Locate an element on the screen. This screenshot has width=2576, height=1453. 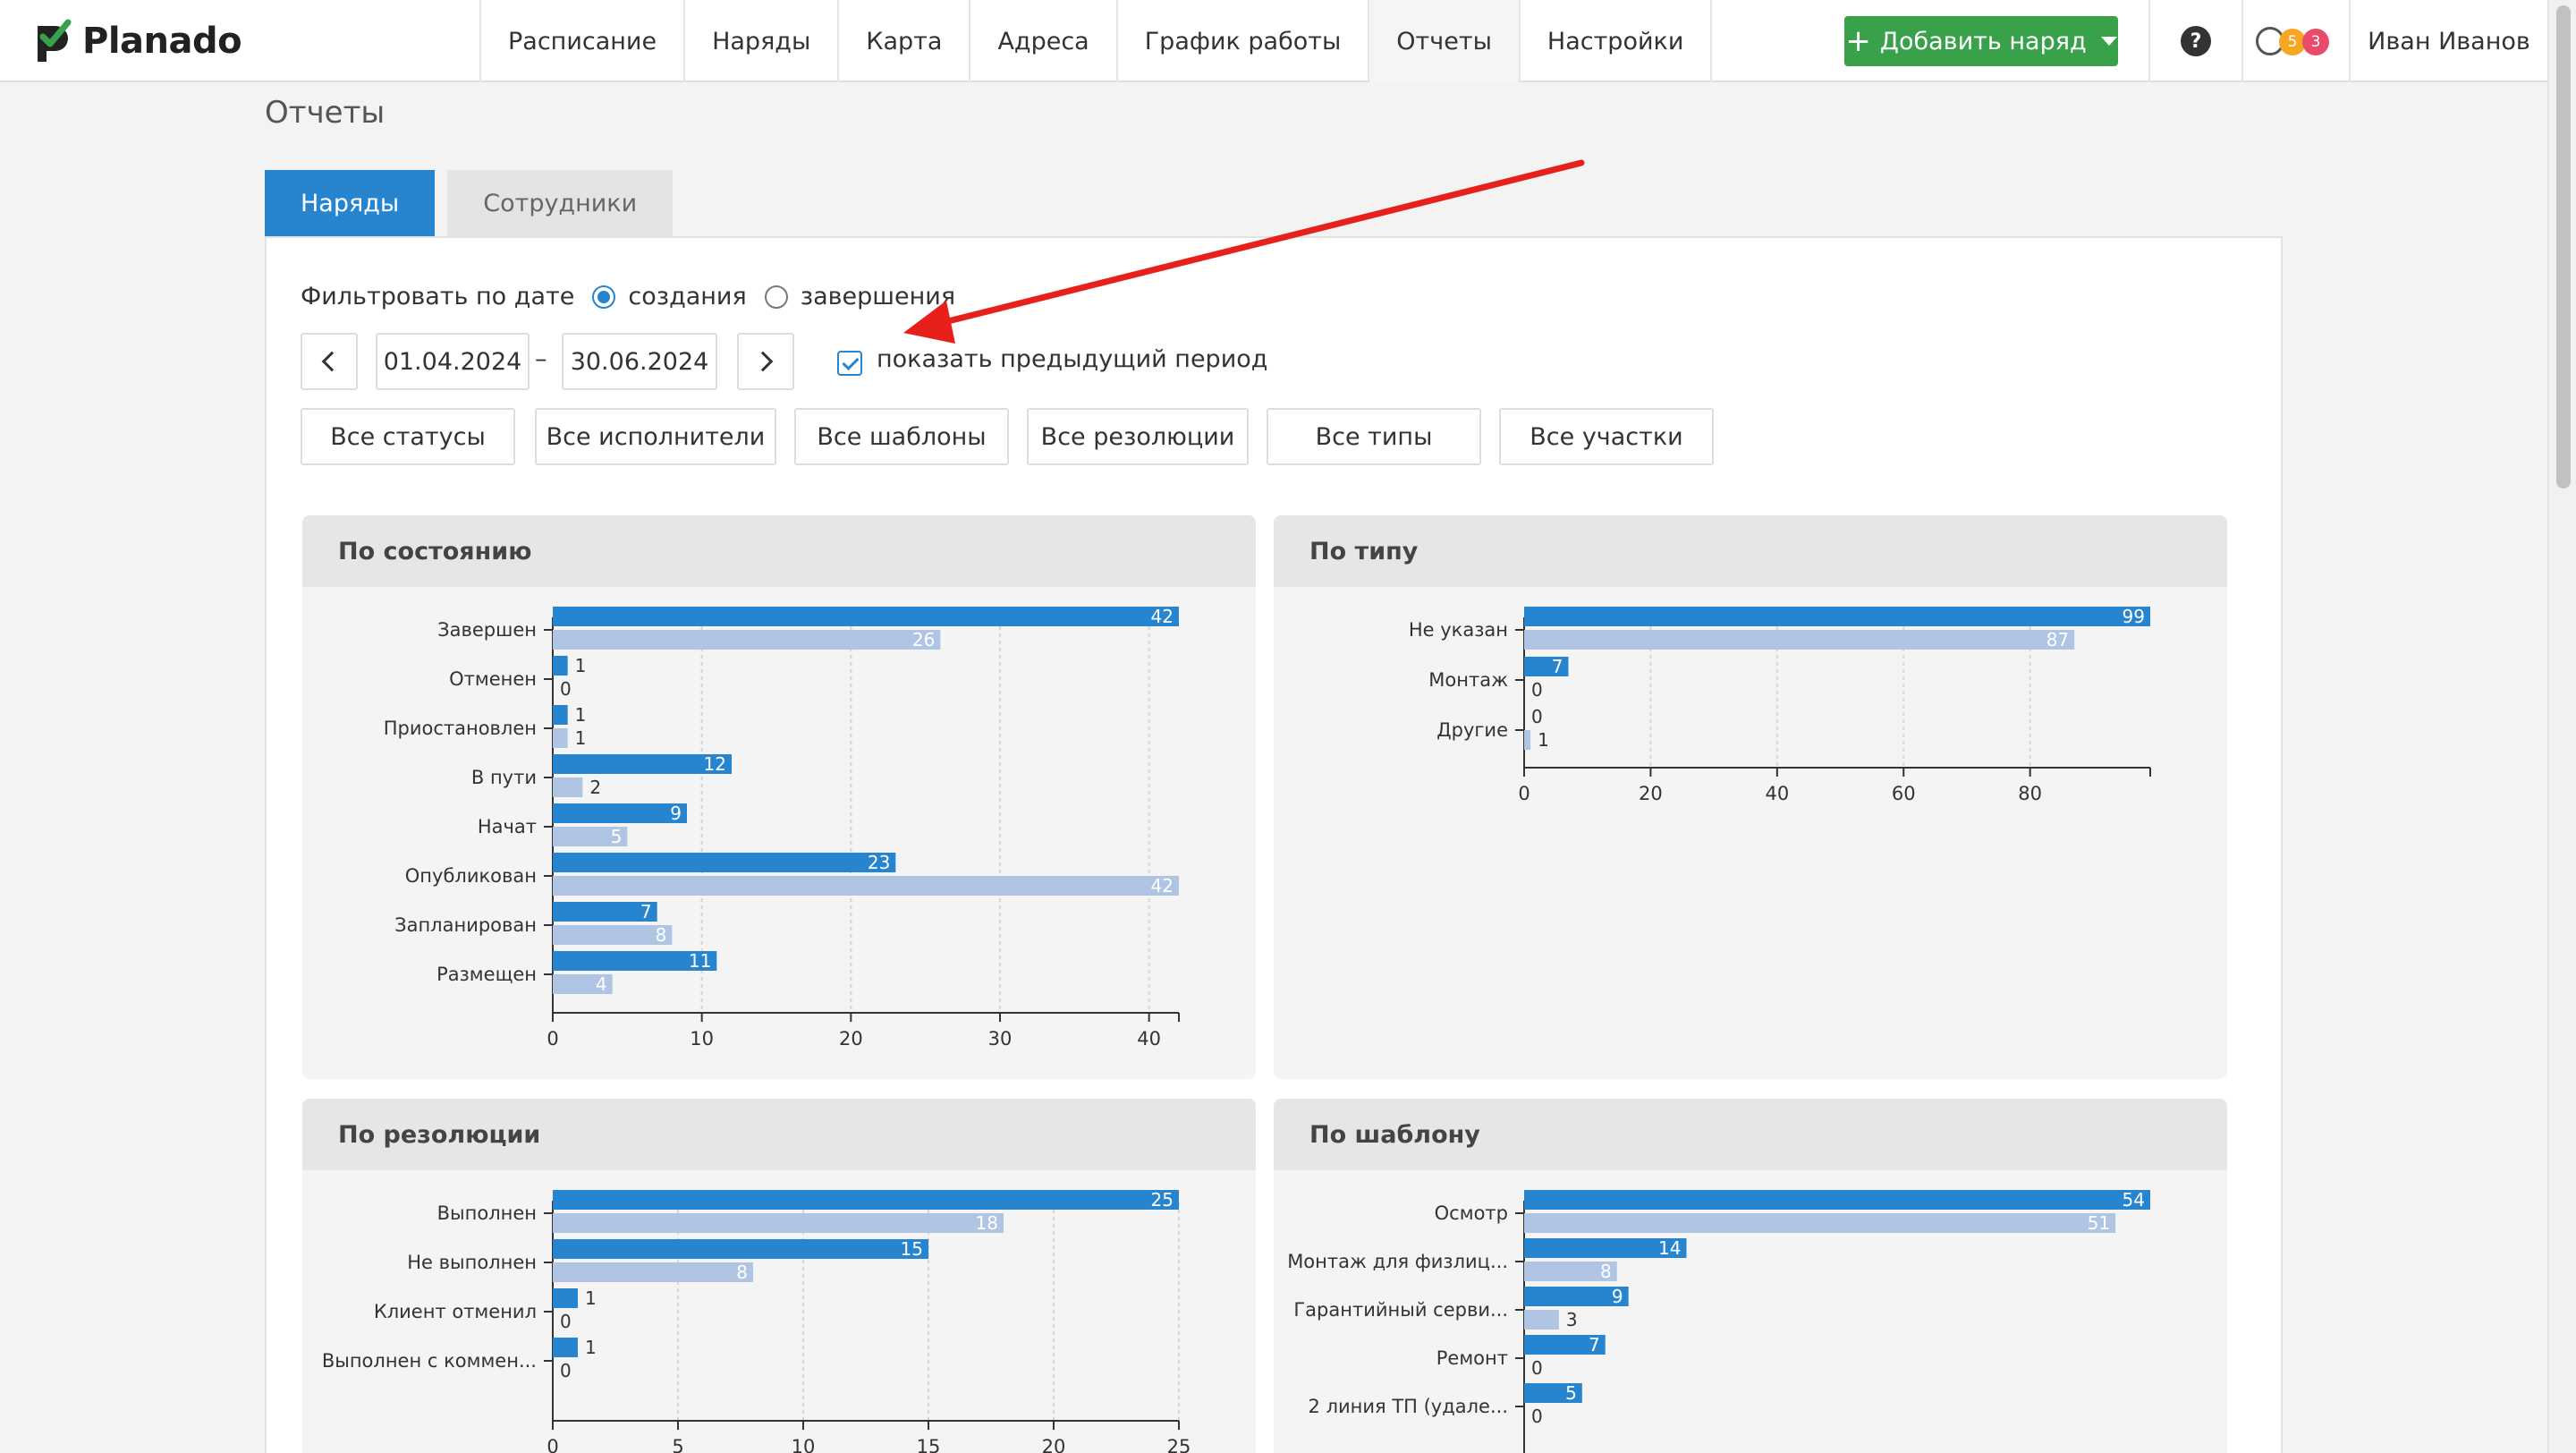
radio-completed-label: завершения is located at coordinates (878, 296).